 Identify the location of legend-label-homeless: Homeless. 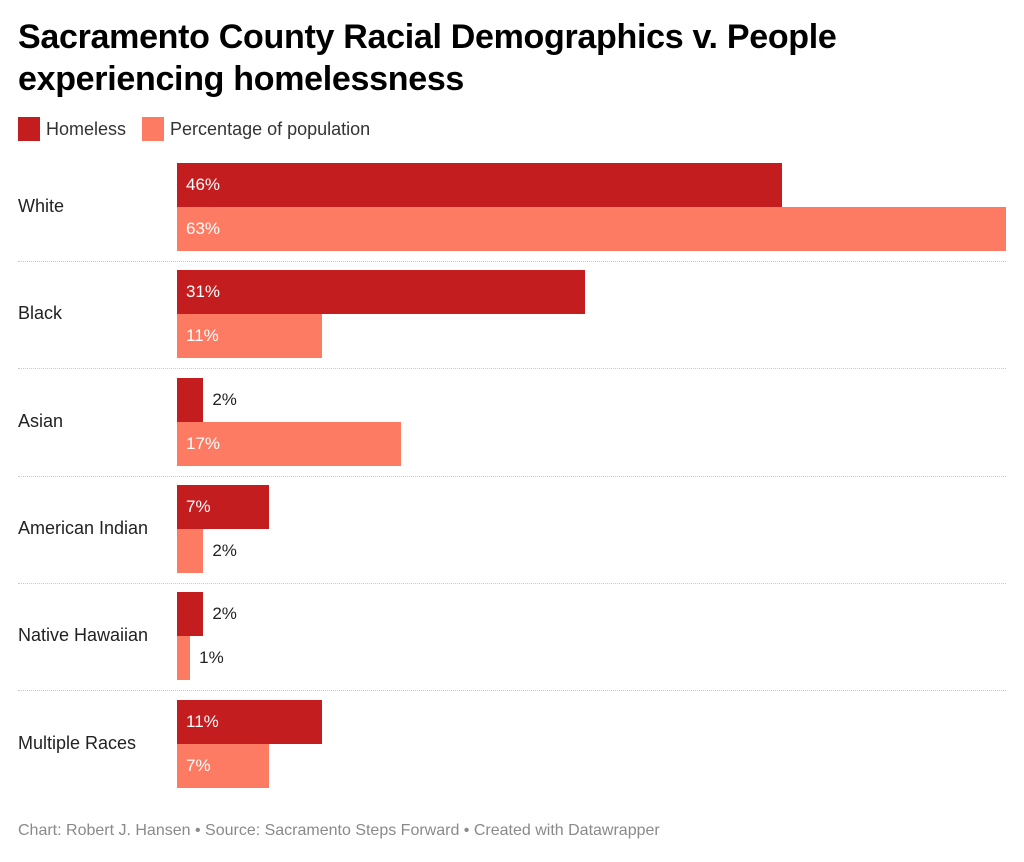
(86, 128).